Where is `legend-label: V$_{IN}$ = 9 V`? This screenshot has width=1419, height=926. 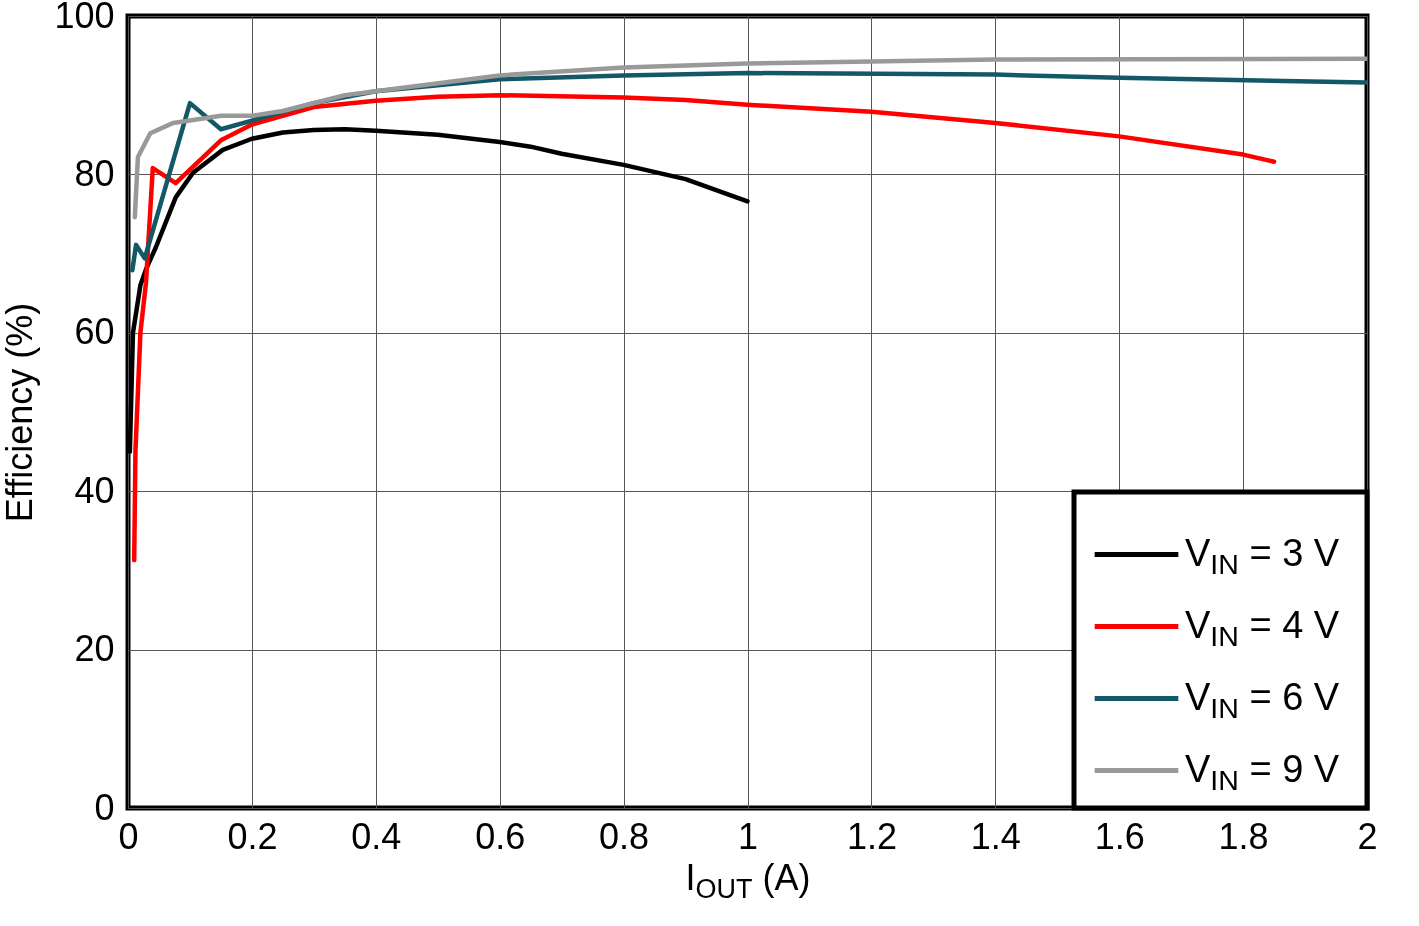
legend-label: V$_{IN}$ = 9 V is located at coordinates (1262, 771).